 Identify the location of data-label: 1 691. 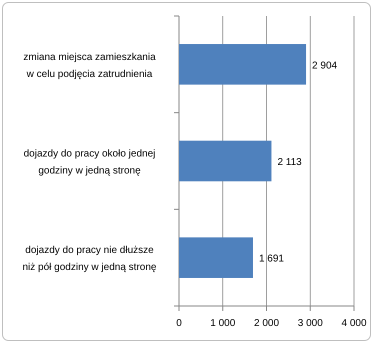
(271, 259).